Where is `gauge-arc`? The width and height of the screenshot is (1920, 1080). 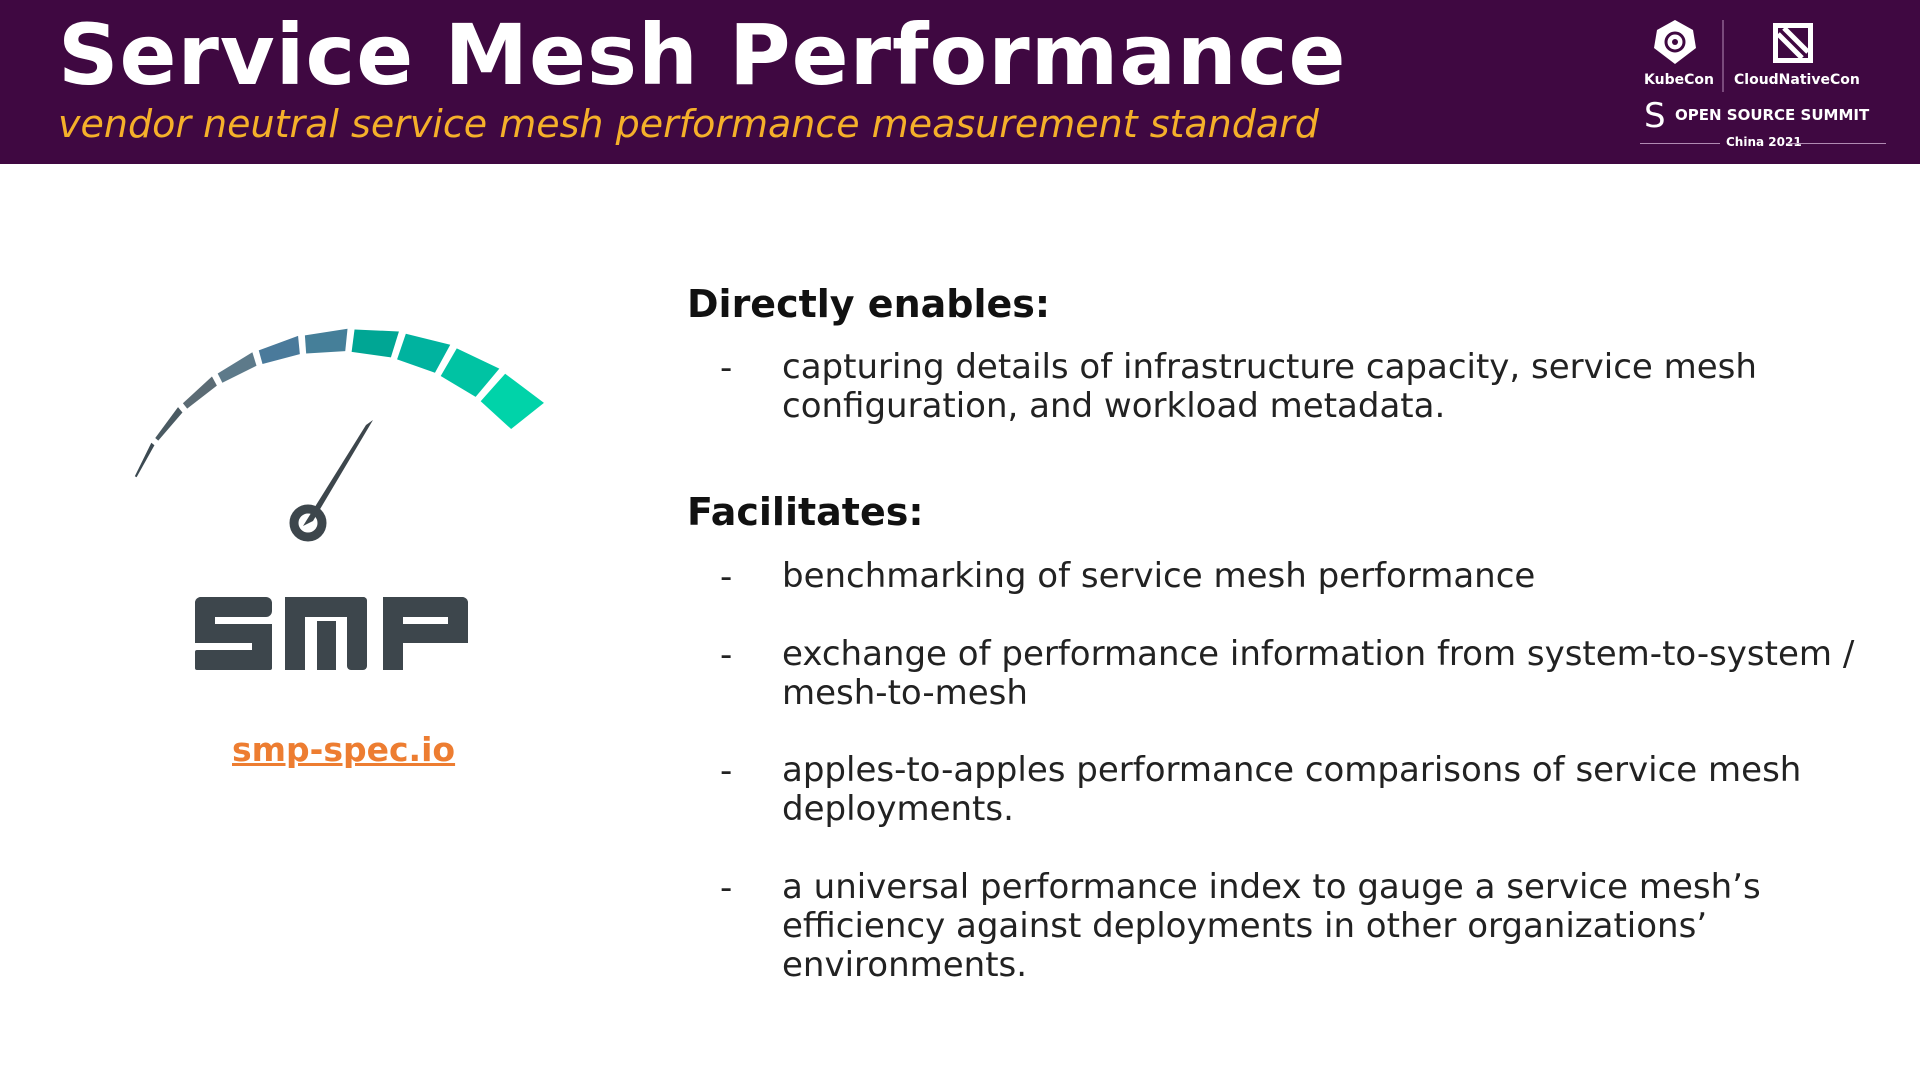 gauge-arc is located at coordinates (339, 403).